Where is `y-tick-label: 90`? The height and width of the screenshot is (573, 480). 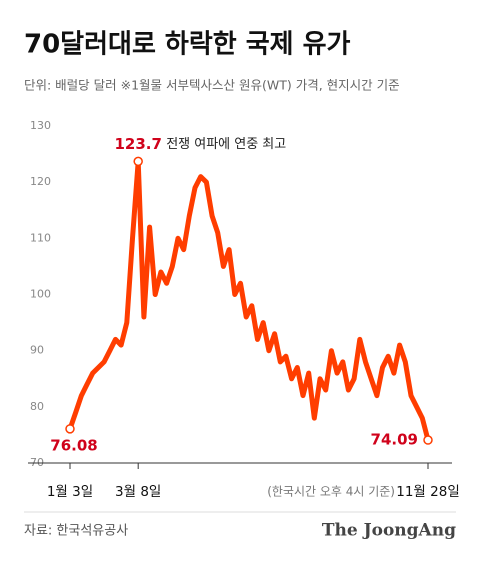
y-tick-label: 90 is located at coordinates (37, 350).